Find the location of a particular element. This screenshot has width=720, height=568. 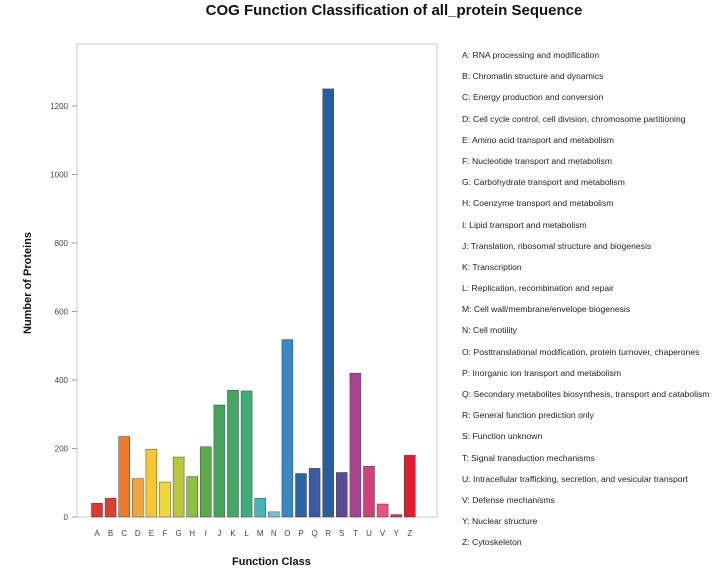

legend-item: V: Defense mechanisms is located at coordinates (508, 499).